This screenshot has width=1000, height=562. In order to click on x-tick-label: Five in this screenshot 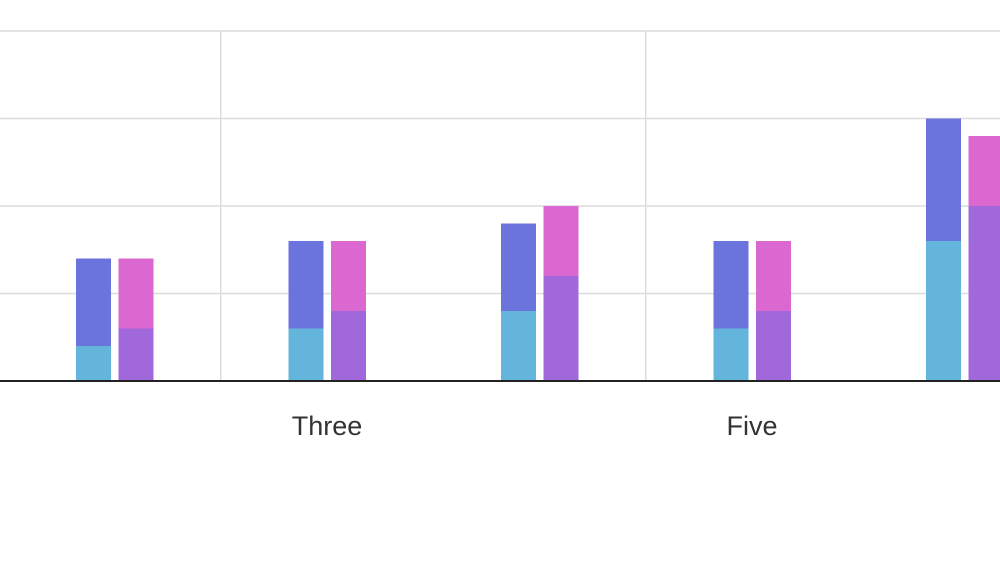, I will do `click(751, 426)`.